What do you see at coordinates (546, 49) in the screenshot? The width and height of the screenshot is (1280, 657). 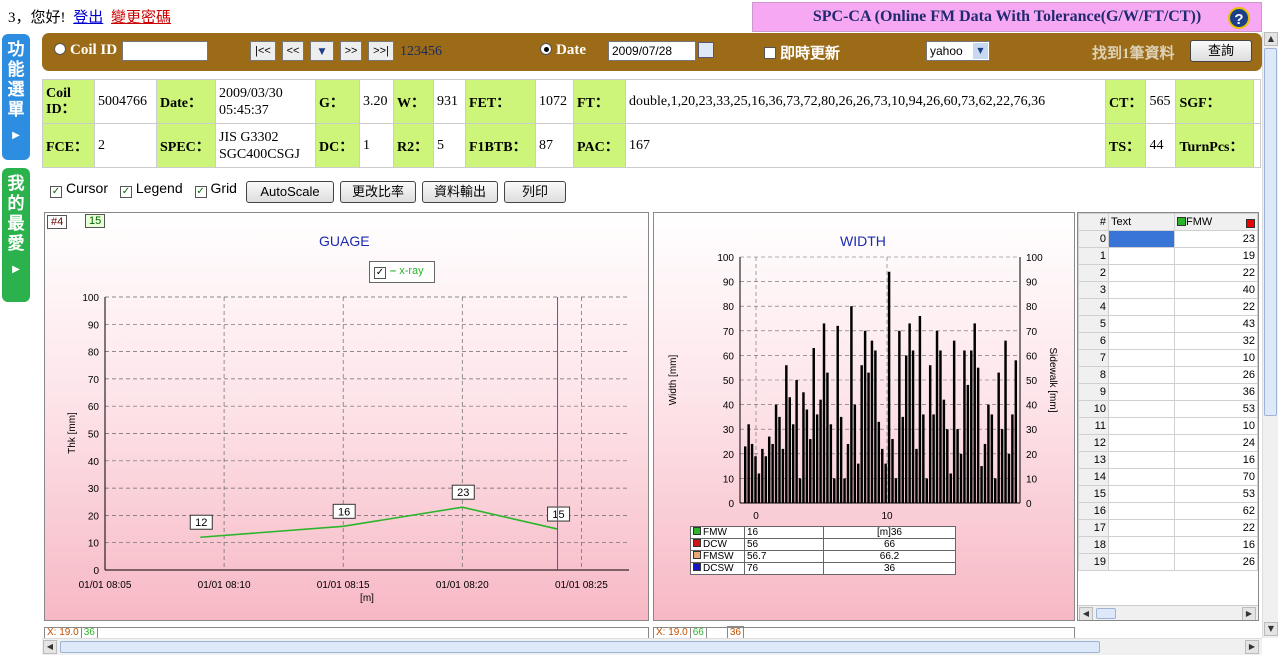 I see `date-radio` at bounding box center [546, 49].